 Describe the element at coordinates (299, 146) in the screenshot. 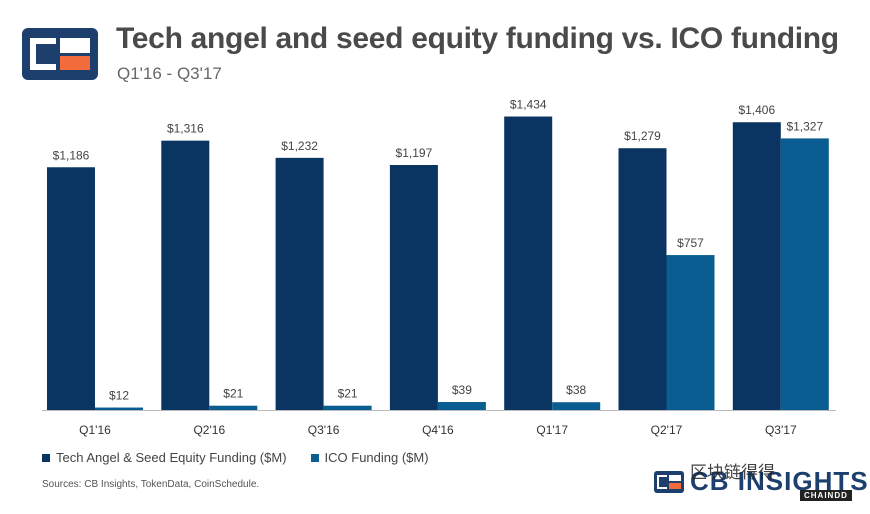

I see `data-label-equity-2: $1,232` at that location.